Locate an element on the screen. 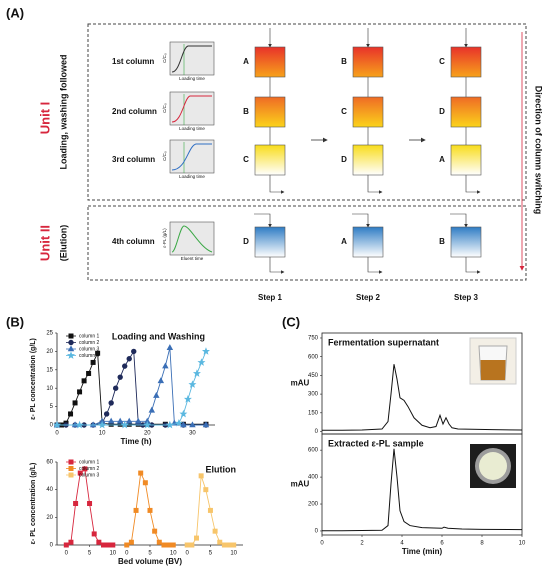  x-tick-label: 30 is located at coordinates (192, 434).